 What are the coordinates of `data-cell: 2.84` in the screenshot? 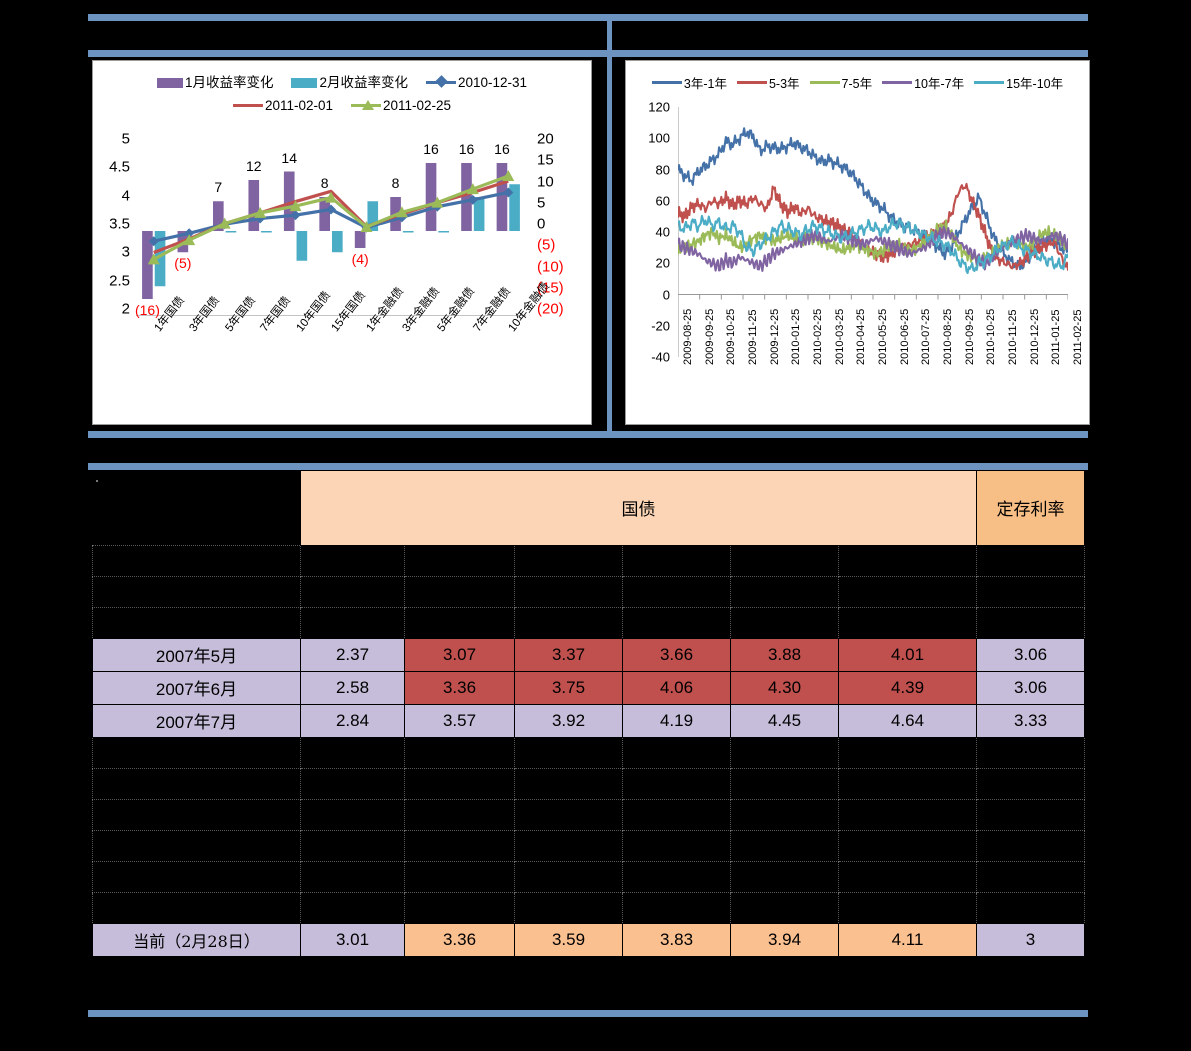 It's located at (352, 720).